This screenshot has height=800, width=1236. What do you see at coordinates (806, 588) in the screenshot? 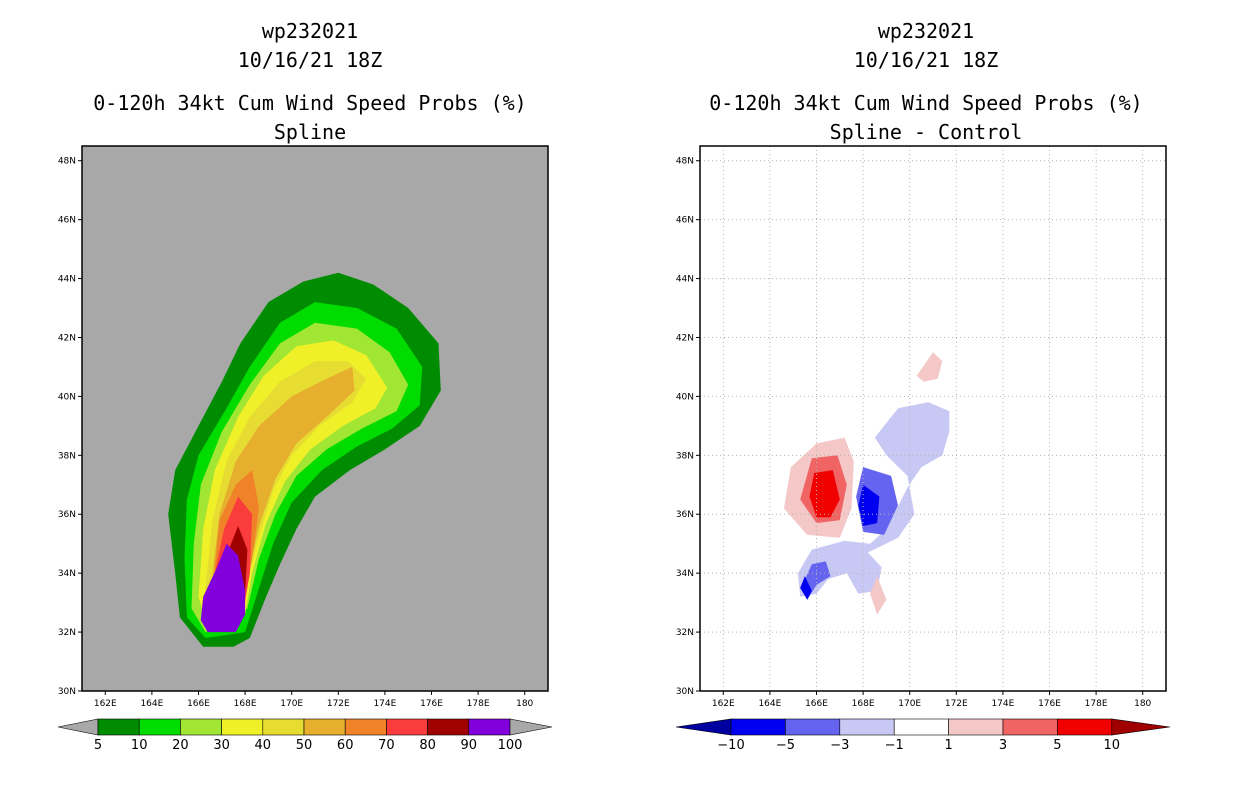
I see `contour--5-4` at bounding box center [806, 588].